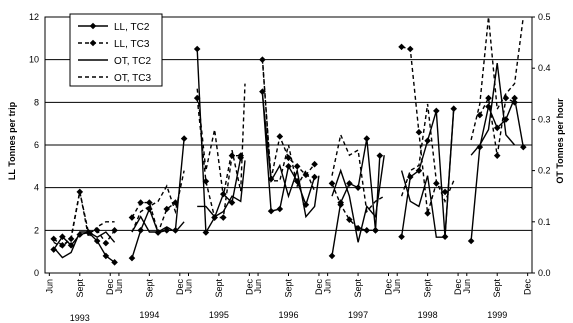 This screenshot has width=573, height=323. What do you see at coordinates (36, 188) in the screenshot?
I see `left-tick-label: 4` at bounding box center [36, 188].